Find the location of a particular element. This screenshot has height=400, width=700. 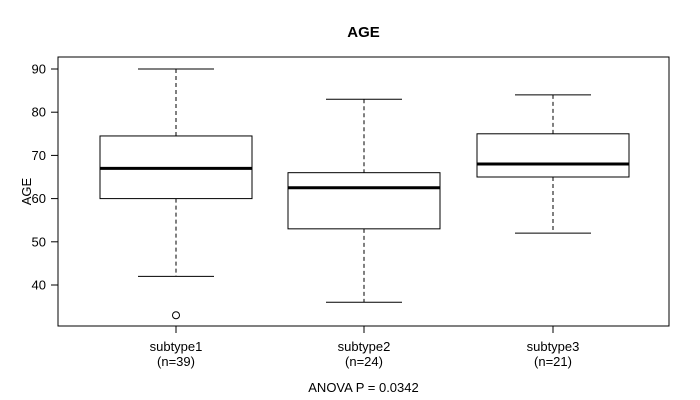

y-axis-title: AGE is located at coordinates (26, 191).